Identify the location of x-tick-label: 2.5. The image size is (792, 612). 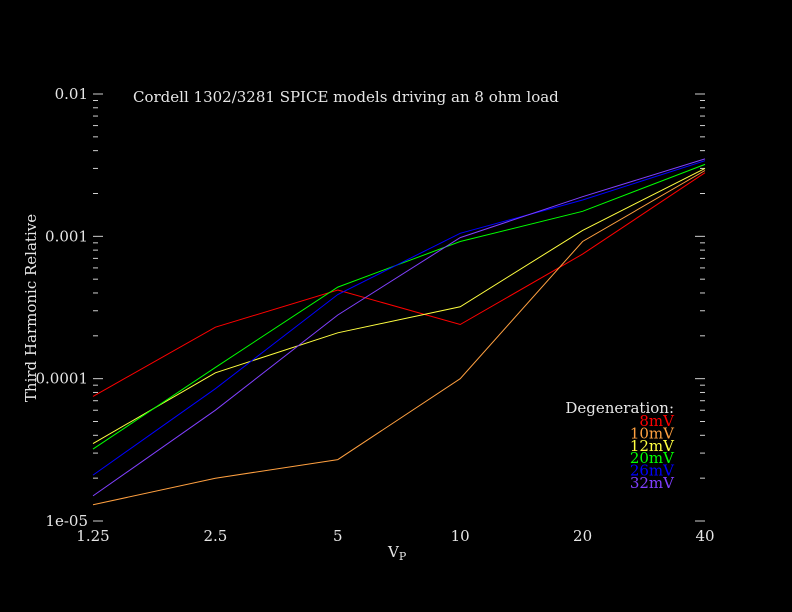
(215, 536).